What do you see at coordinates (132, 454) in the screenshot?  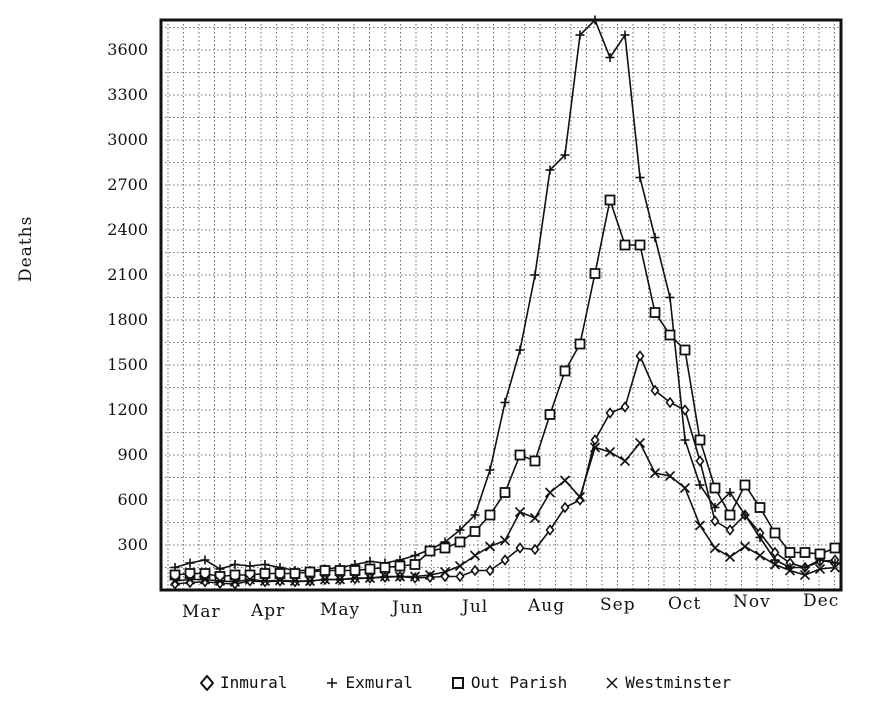 I see `y-tick: 900` at bounding box center [132, 454].